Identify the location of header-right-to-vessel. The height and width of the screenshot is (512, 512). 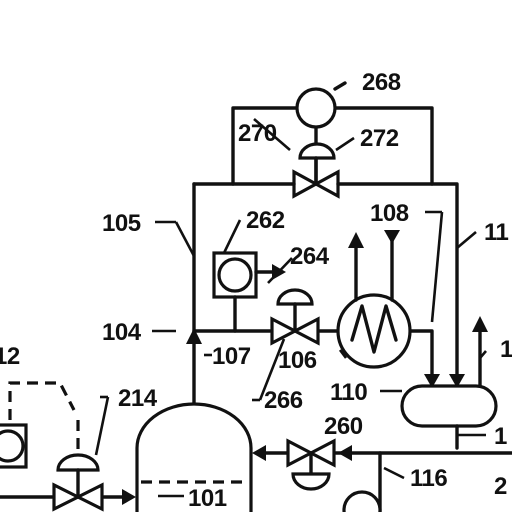
(397, 281).